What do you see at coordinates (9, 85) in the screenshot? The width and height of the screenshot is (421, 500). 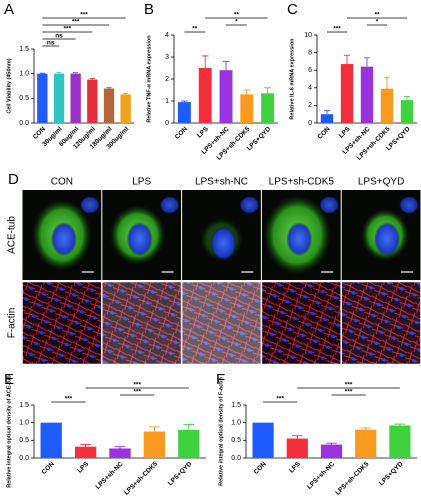 I see `y-axis-label: Cell Viability (450nm)` at bounding box center [9, 85].